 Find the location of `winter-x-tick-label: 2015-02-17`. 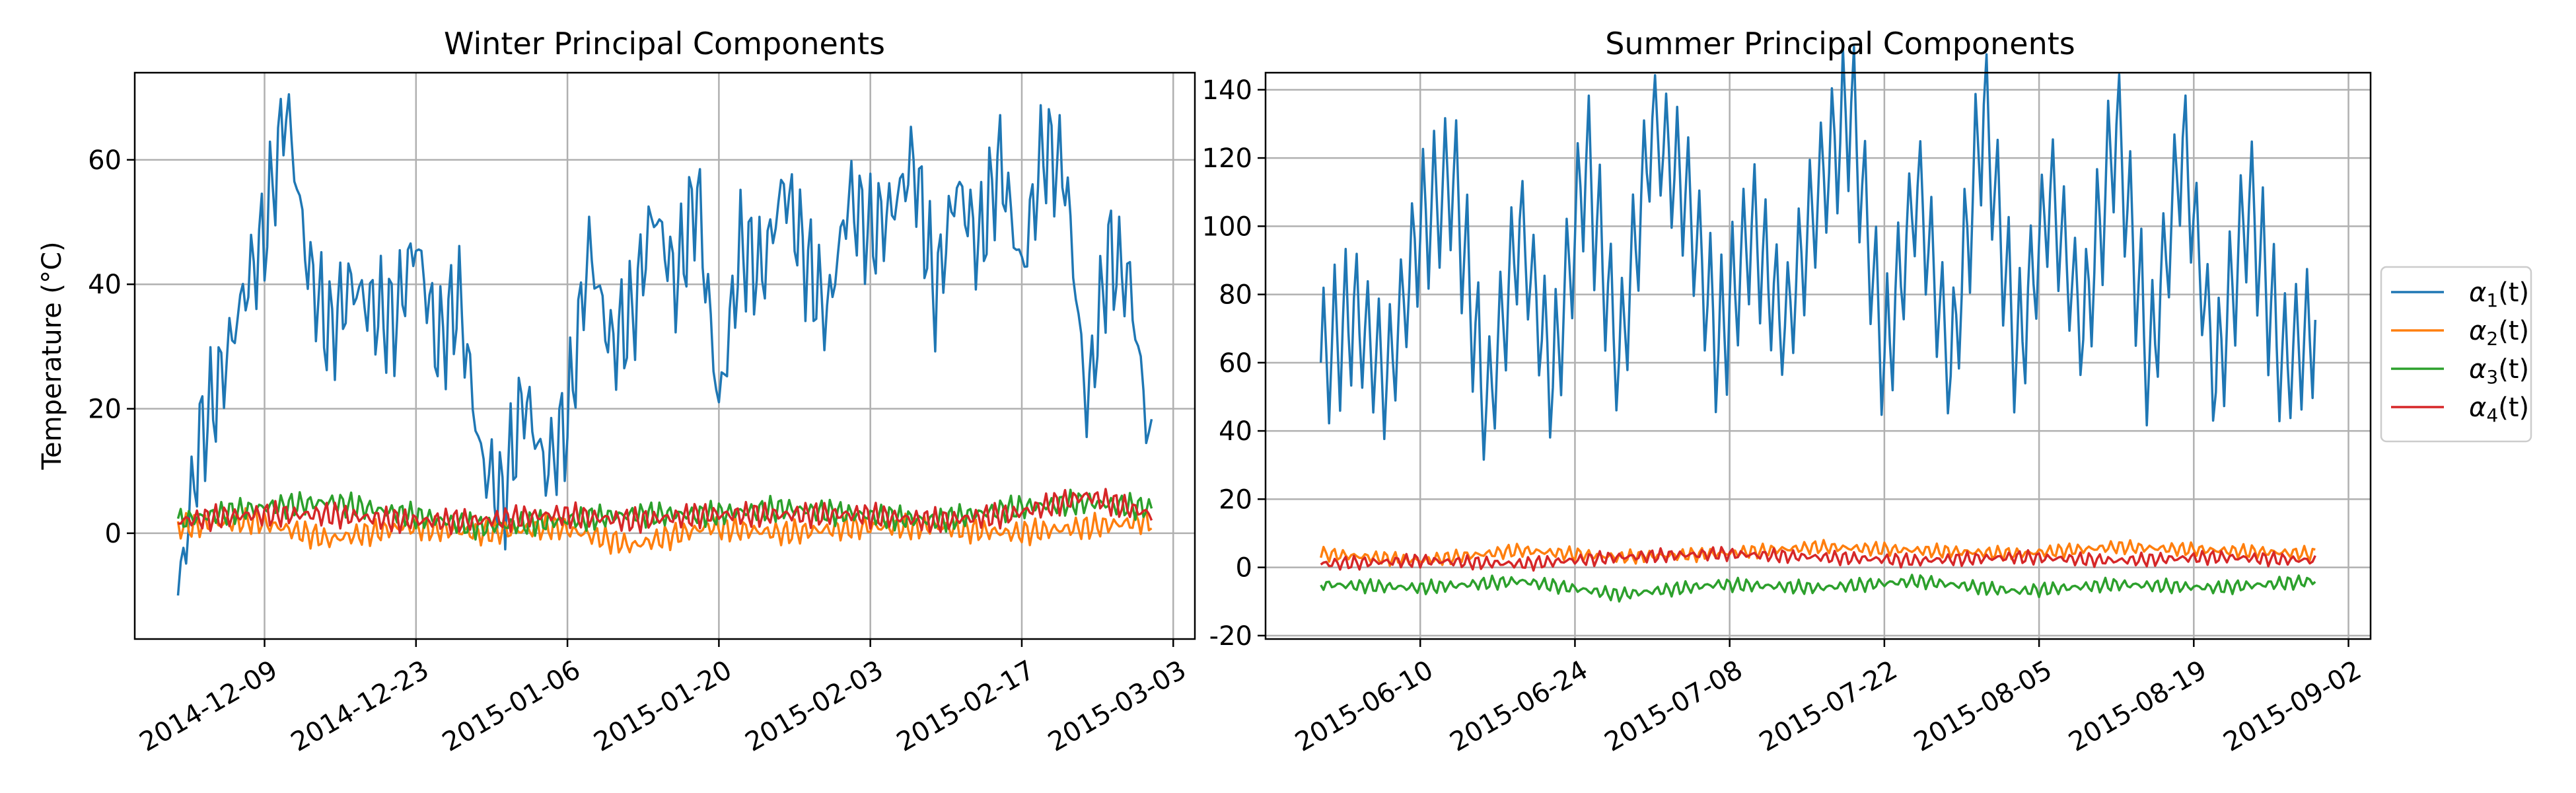

winter-x-tick-label: 2015-02-17 is located at coordinates (966, 706).